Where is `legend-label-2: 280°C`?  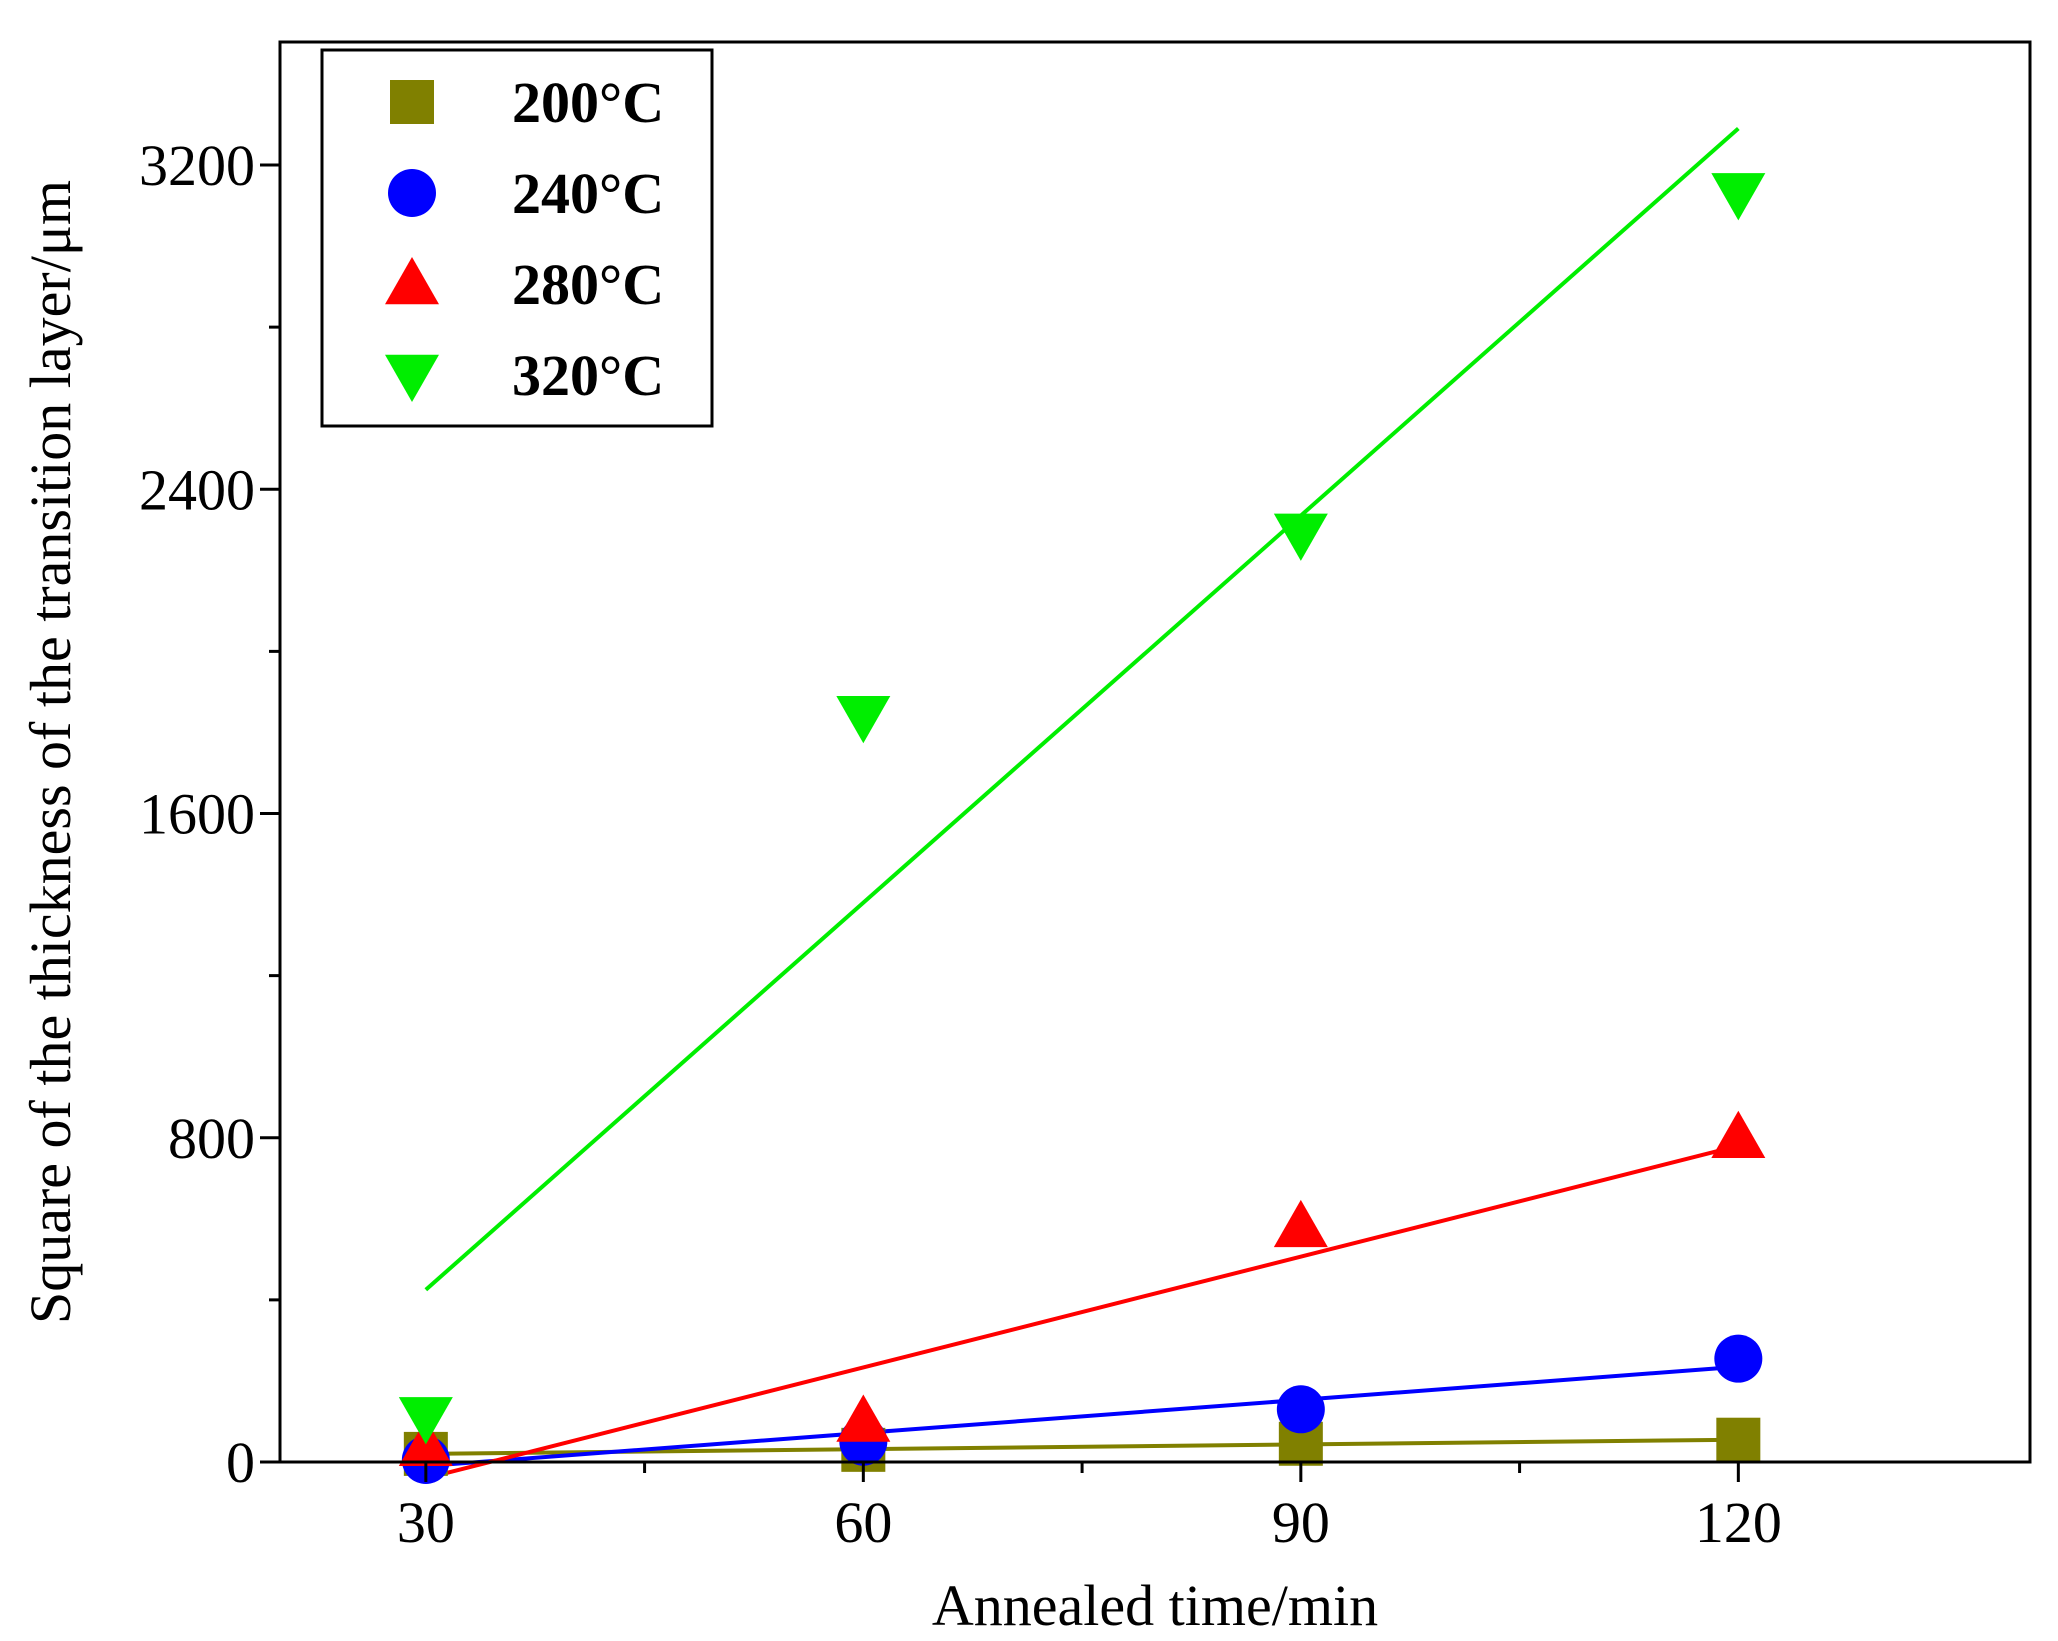 legend-label-2: 280°C is located at coordinates (588, 284).